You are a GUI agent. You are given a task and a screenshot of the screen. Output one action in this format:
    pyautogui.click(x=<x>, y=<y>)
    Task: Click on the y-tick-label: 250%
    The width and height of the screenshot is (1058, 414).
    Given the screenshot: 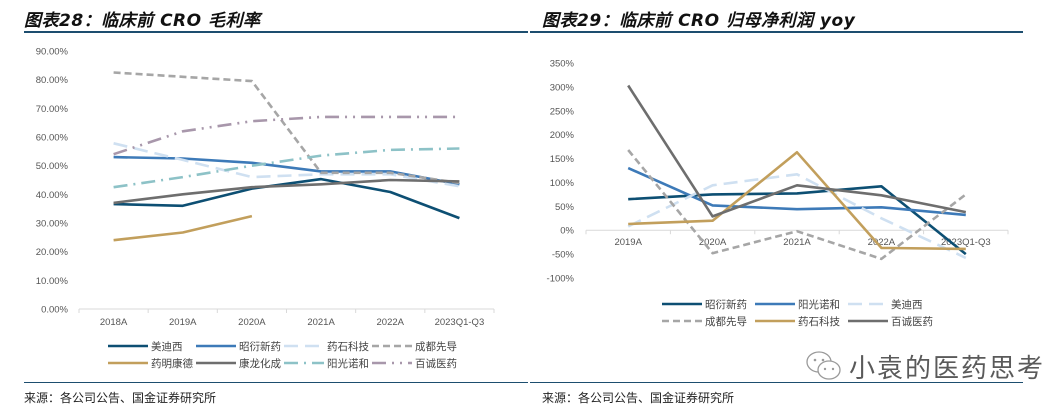 What is the action you would take?
    pyautogui.click(x=562, y=111)
    